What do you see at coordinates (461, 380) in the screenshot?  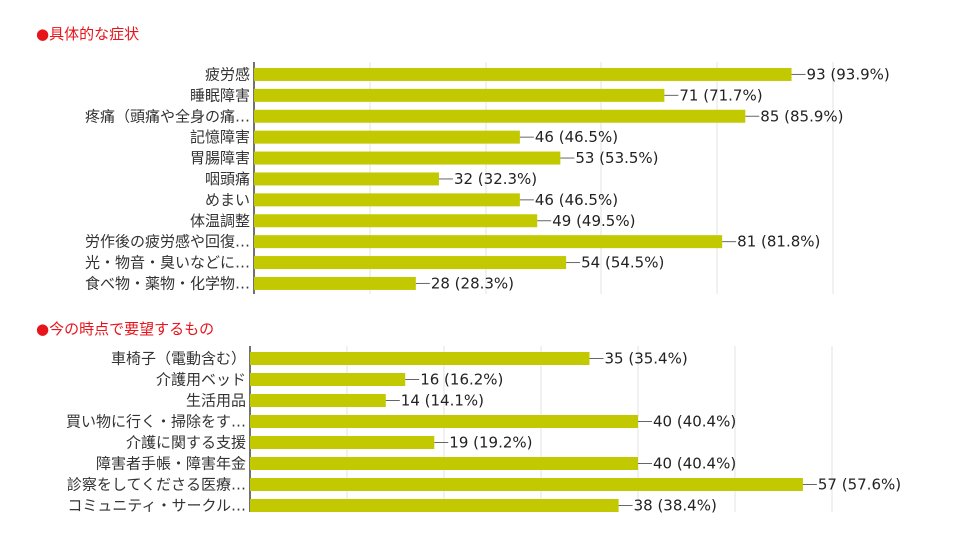 I see `data-label: 16 (16.2%)` at bounding box center [461, 380].